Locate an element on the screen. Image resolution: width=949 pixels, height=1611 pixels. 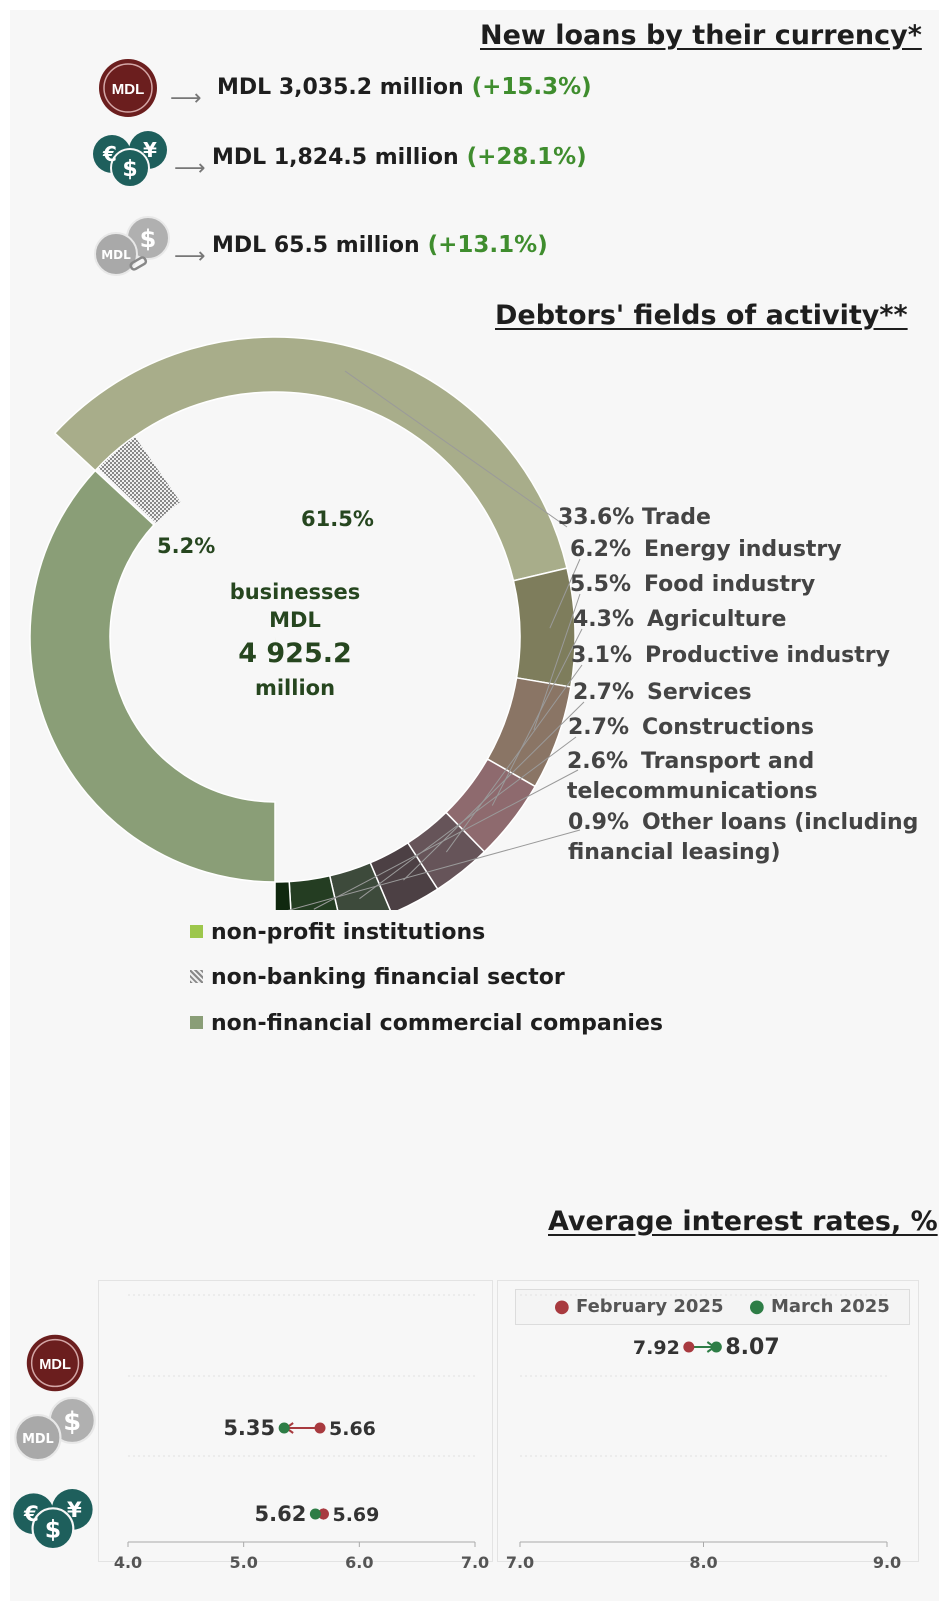
donut-center-label: businesses MDL 4 925.2 million is located at coordinates (295, 640).